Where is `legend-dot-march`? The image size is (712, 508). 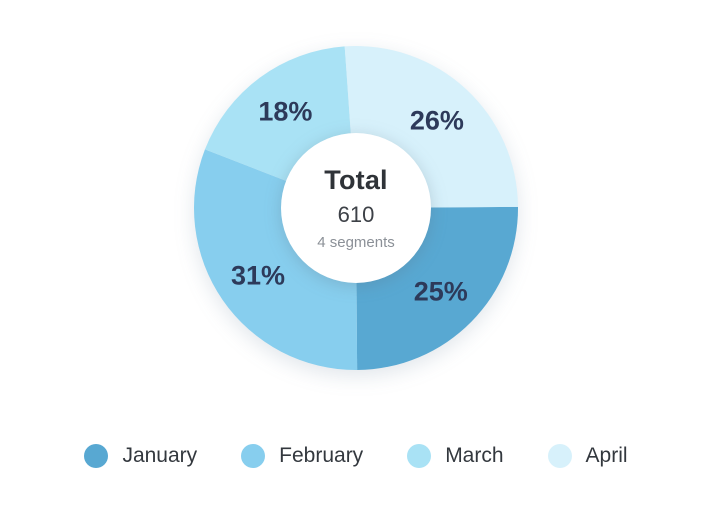
legend-dot-march is located at coordinates (419, 456).